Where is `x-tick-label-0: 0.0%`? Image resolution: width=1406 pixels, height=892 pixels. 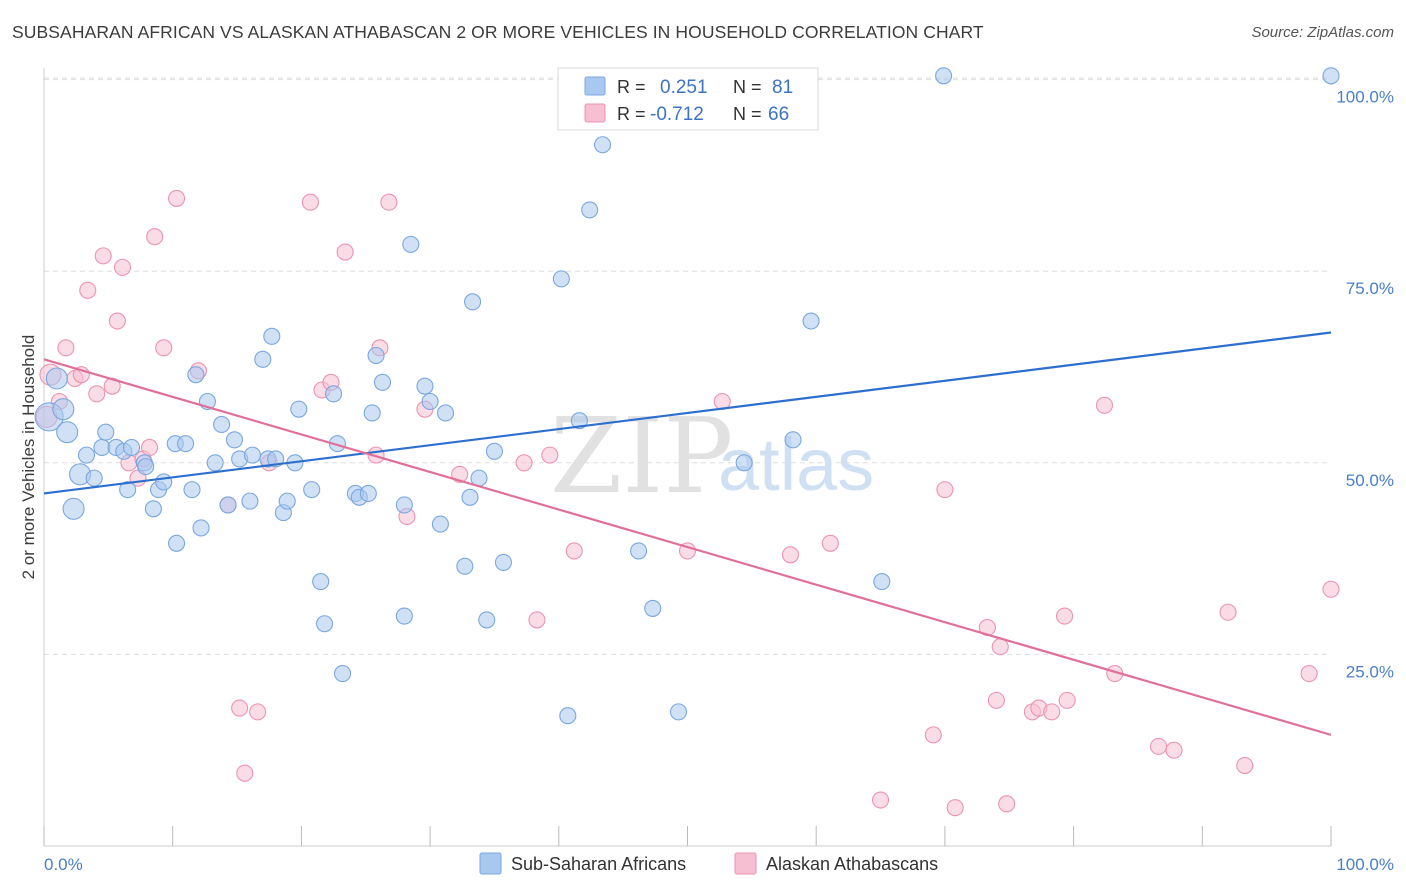 x-tick-label-0: 0.0% is located at coordinates (63, 864).